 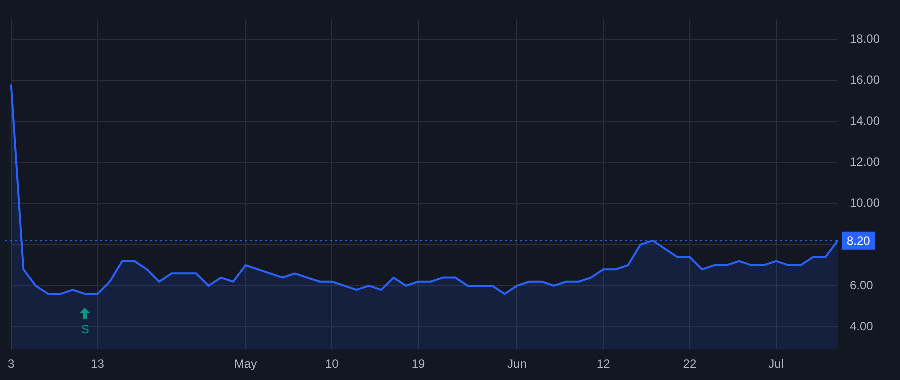 What do you see at coordinates (517, 364) in the screenshot?
I see `x-tick-label: Jun` at bounding box center [517, 364].